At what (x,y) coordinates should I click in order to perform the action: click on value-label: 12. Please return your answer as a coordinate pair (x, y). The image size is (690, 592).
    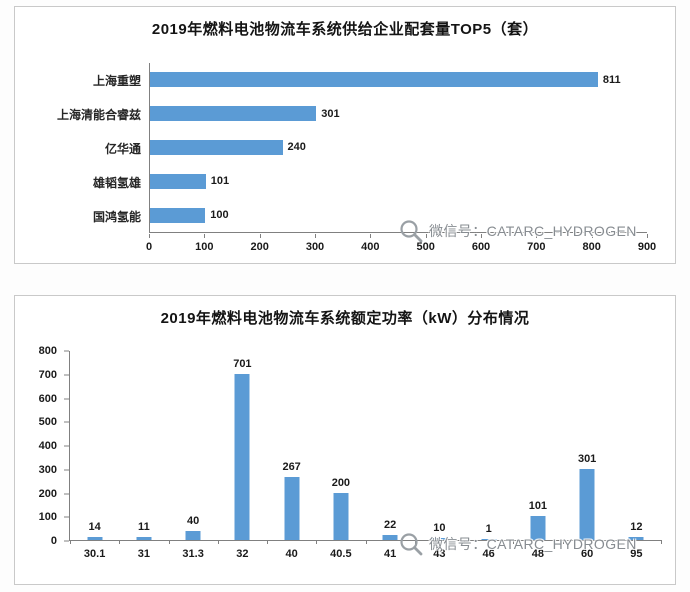
    Looking at the image, I should click on (636, 527).